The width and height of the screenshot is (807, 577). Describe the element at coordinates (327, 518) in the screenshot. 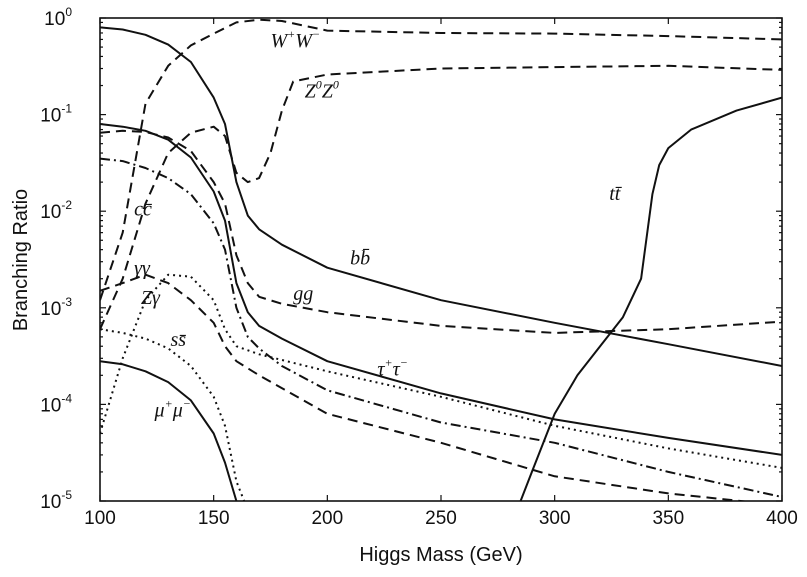

I see `x-tick-label: 200` at that location.